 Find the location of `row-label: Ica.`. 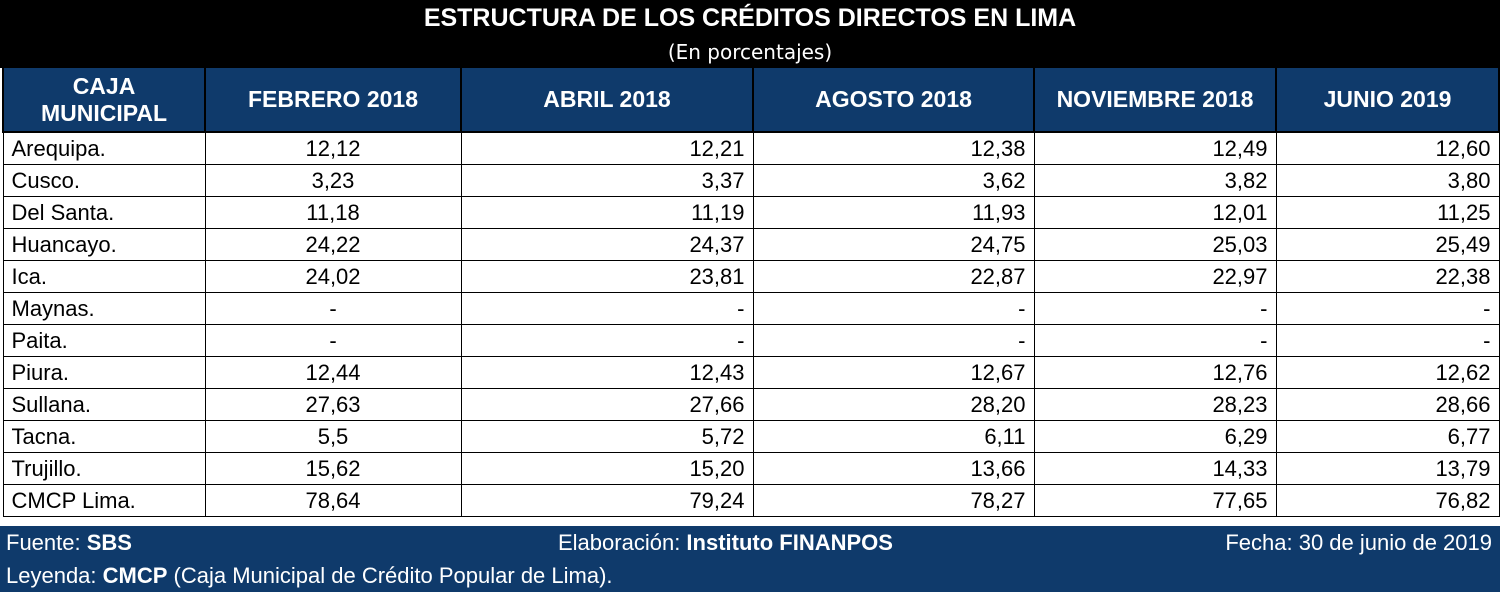

row-label: Ica. is located at coordinates (104, 276).